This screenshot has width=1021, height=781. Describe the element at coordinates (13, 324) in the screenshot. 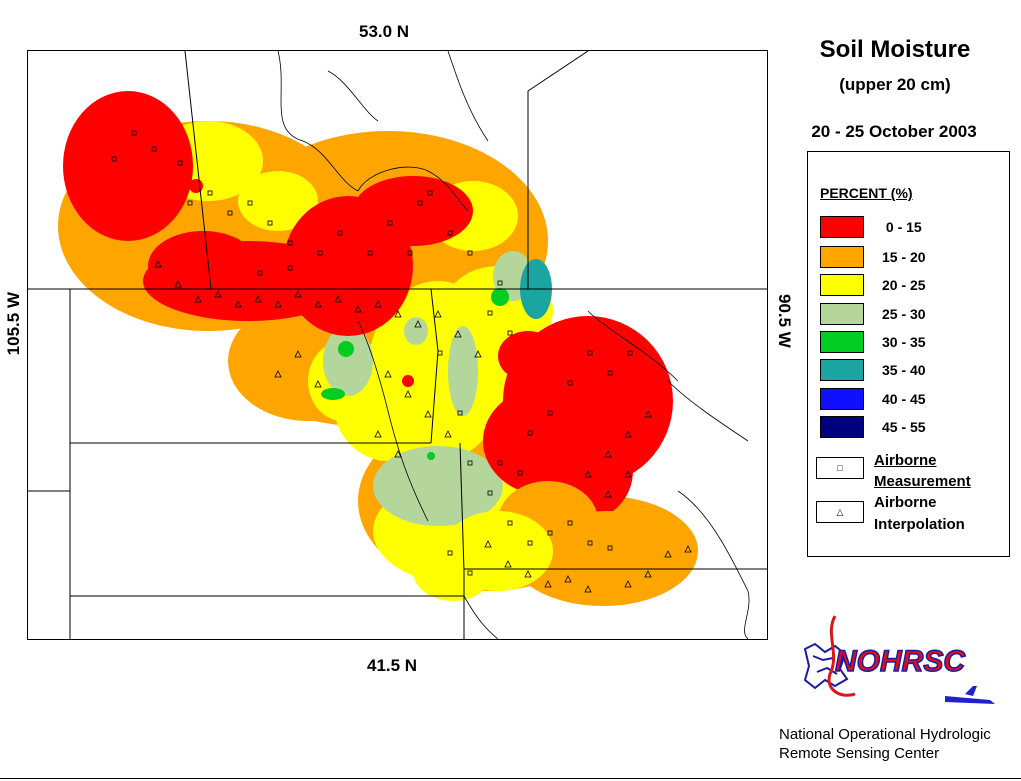

I see `west-longitude-label: 105.5 W` at that location.